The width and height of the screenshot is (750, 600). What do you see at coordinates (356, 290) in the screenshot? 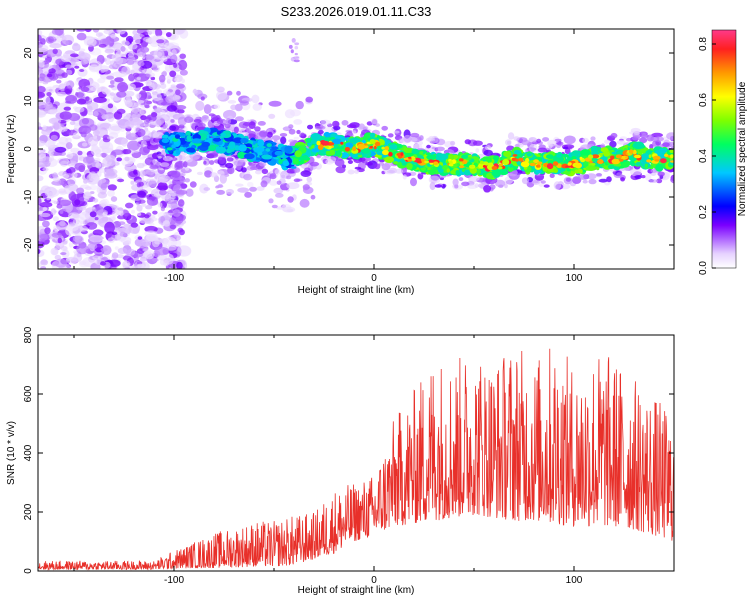
I see `spectrogram-x-label: Height of straight line (km)` at bounding box center [356, 290].